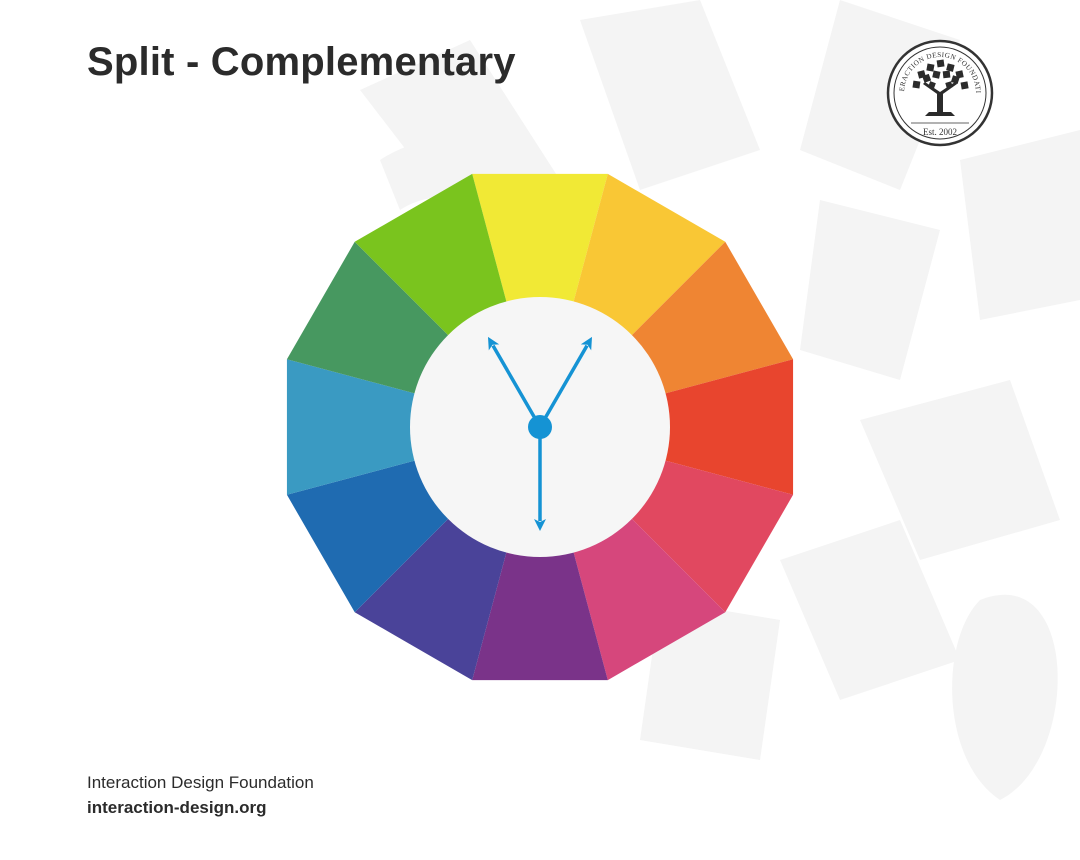  I want to click on idf-logo: INTERACTION DESIGN FOUNDATION Est. 2002, so click(939, 92).